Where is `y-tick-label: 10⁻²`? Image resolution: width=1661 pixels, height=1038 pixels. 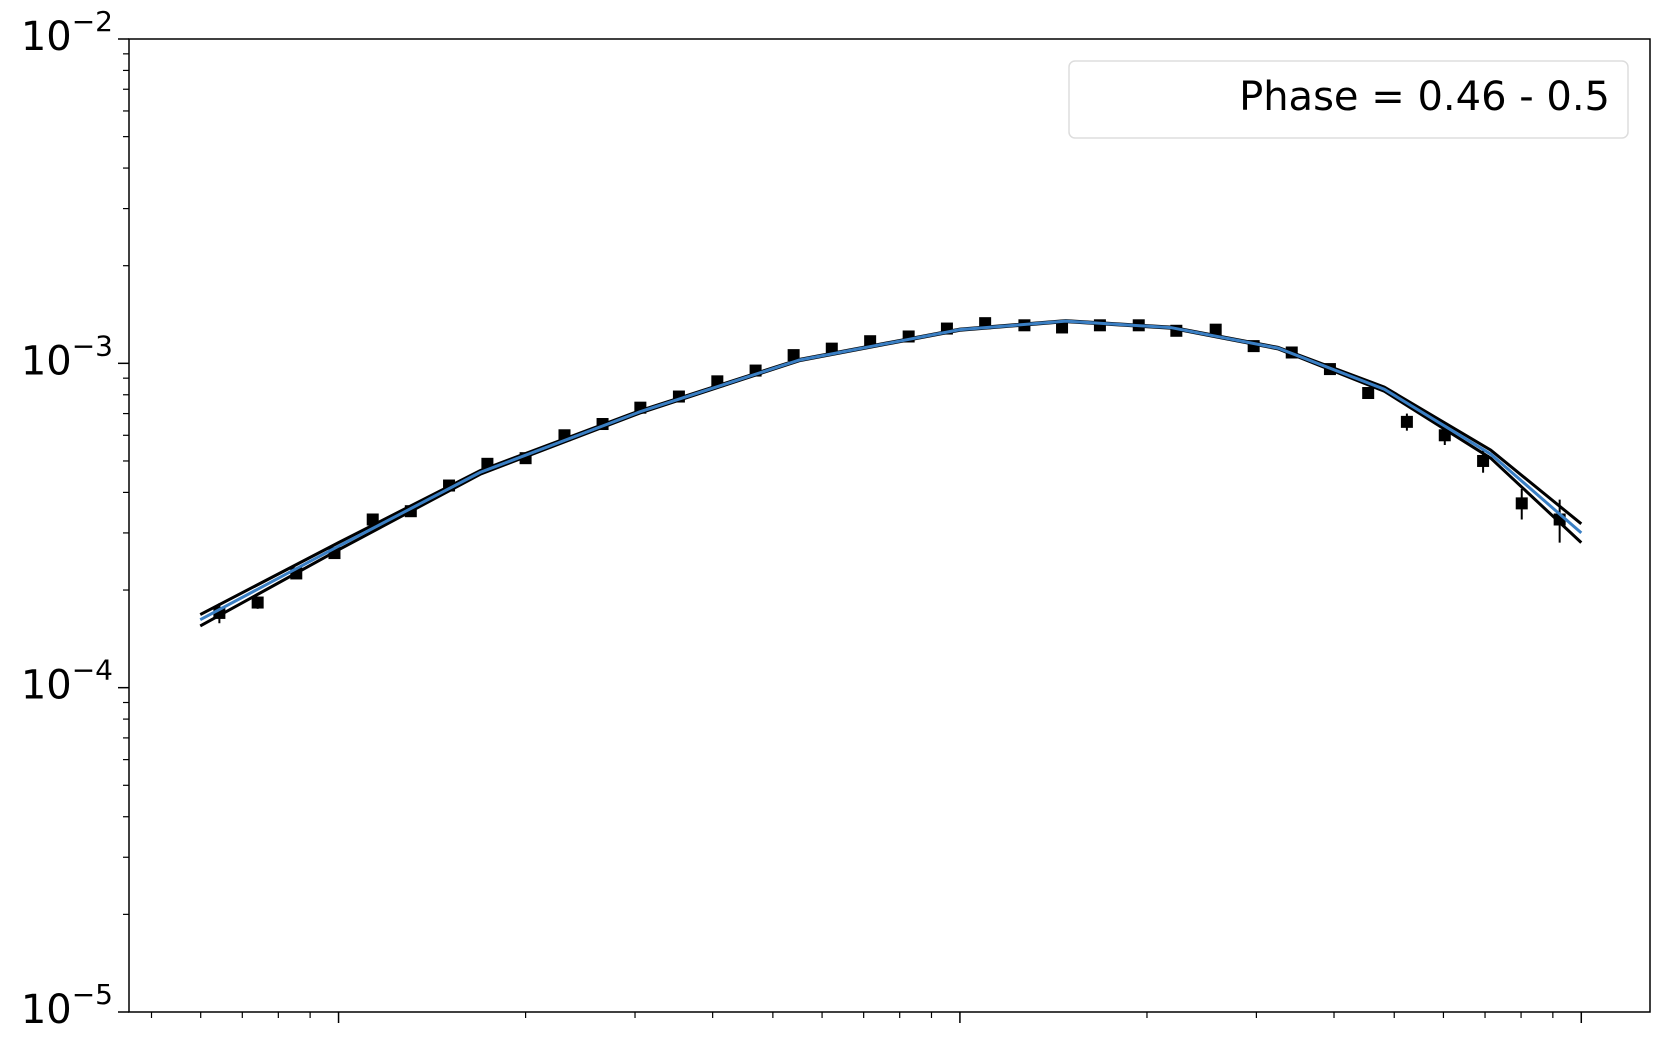
y-tick-label: 10⁻² is located at coordinates (67, 32).